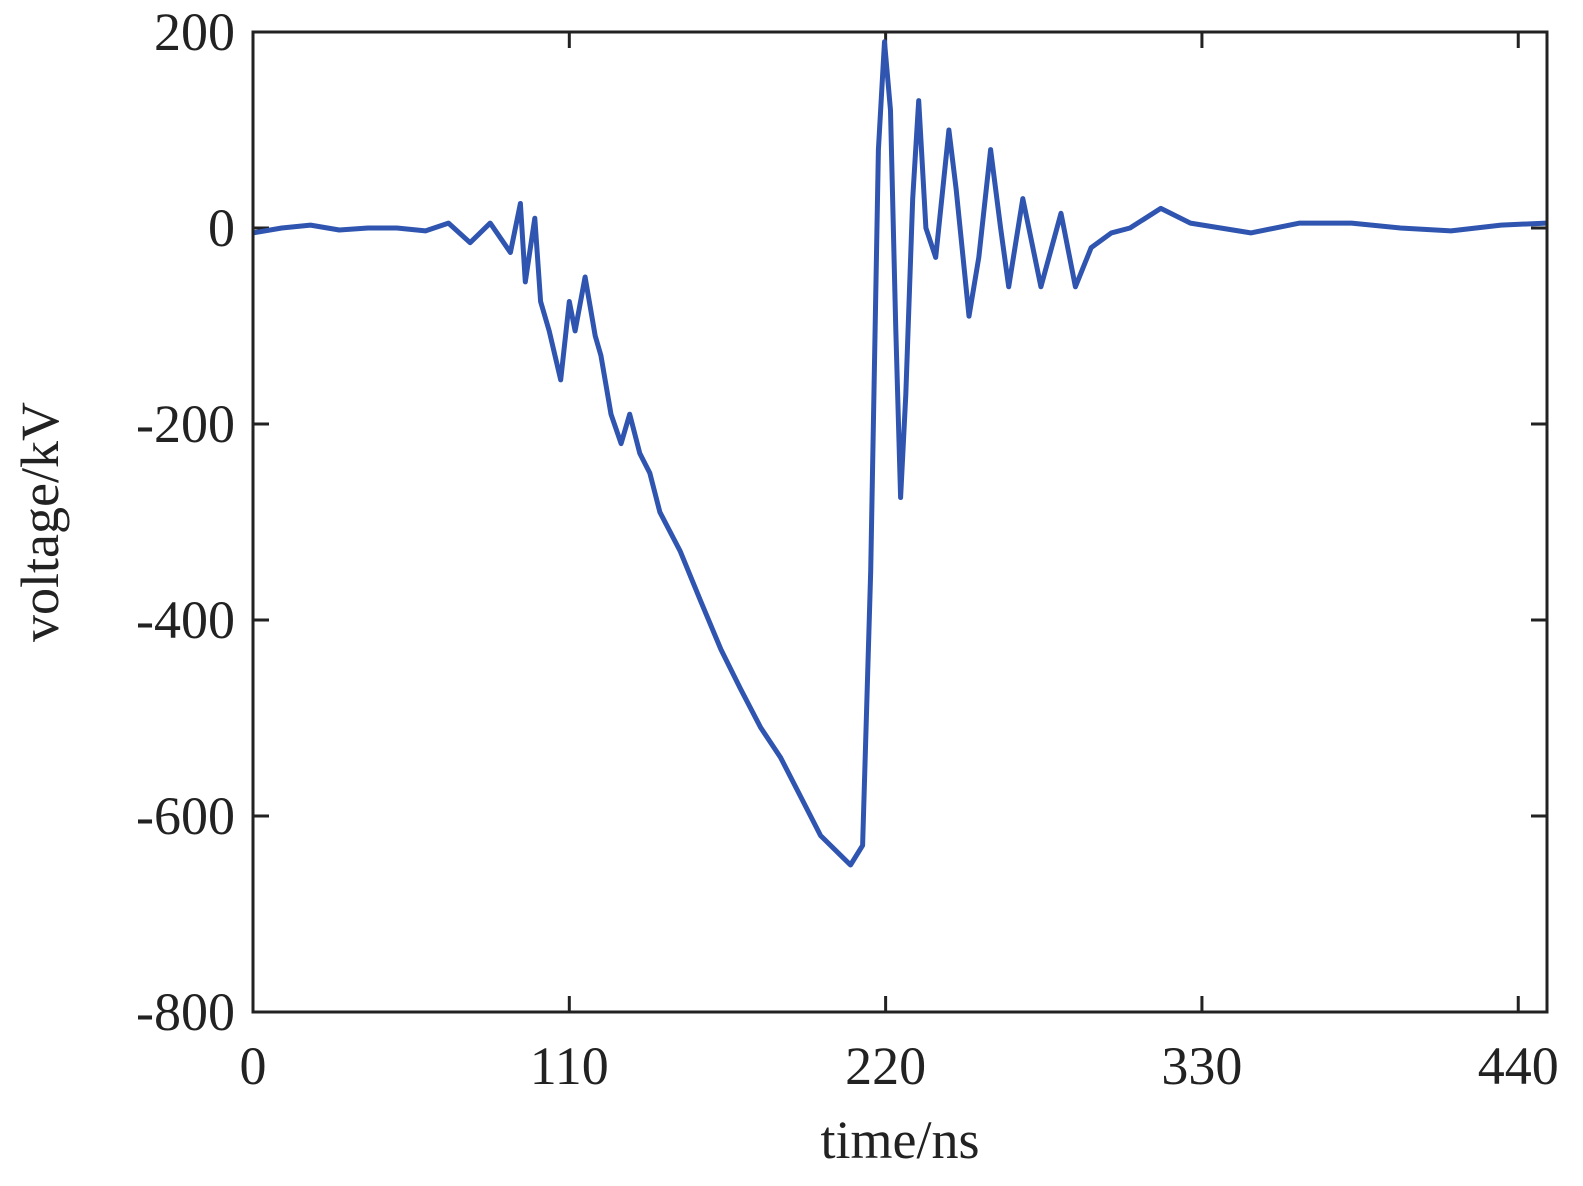 Image resolution: width=1583 pixels, height=1186 pixels. What do you see at coordinates (185, 620) in the screenshot?
I see `y-tick-label: -400` at bounding box center [185, 620].